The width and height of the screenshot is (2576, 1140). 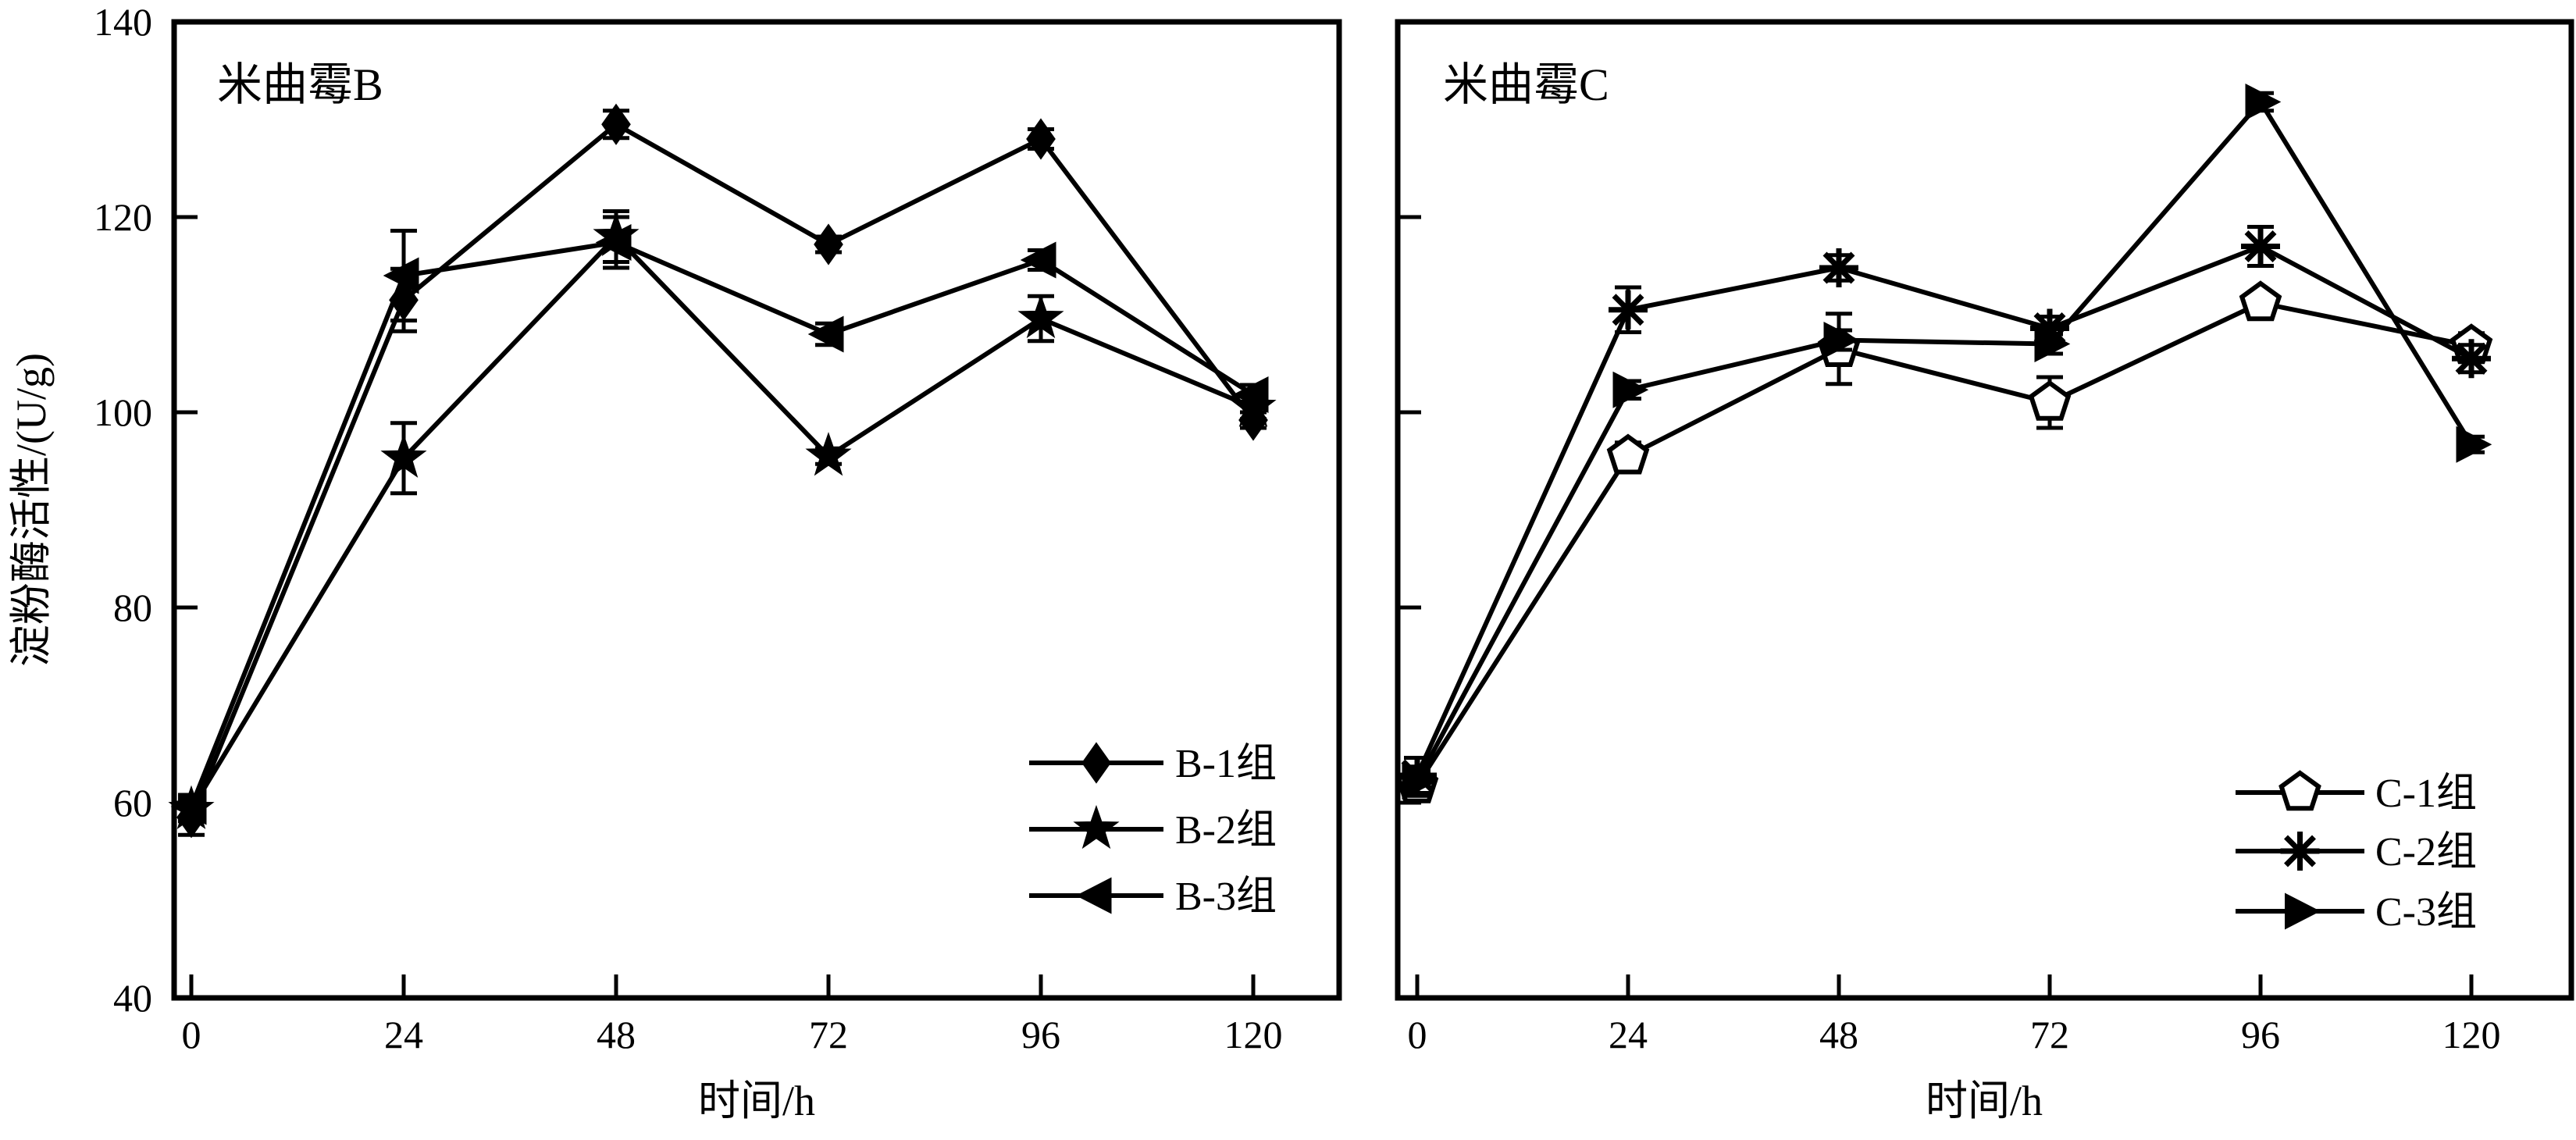 What do you see at coordinates (123, 22) in the screenshot?
I see `y-tick-label: 140` at bounding box center [123, 22].